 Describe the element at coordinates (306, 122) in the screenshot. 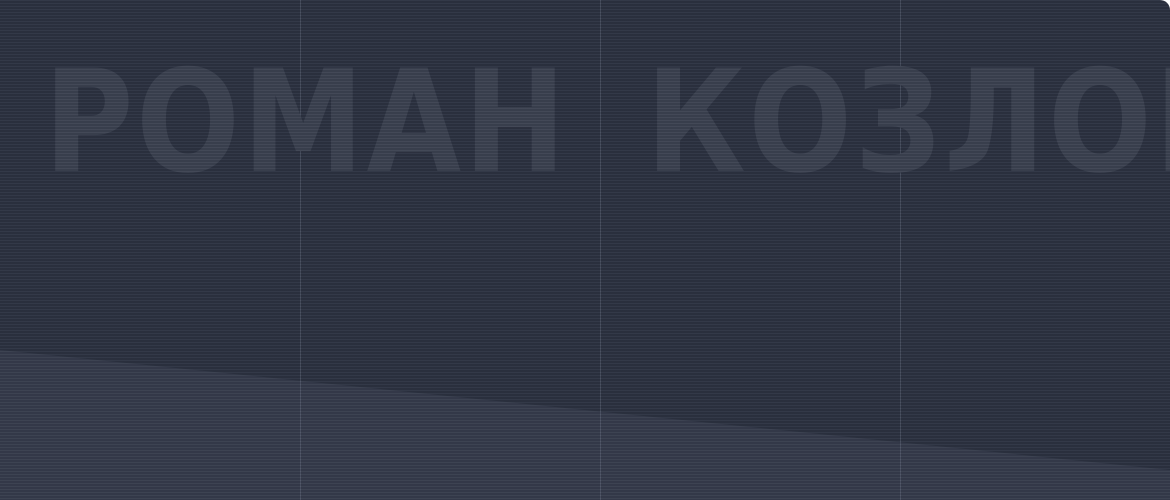

I see `first-name: РОМАН` at that location.